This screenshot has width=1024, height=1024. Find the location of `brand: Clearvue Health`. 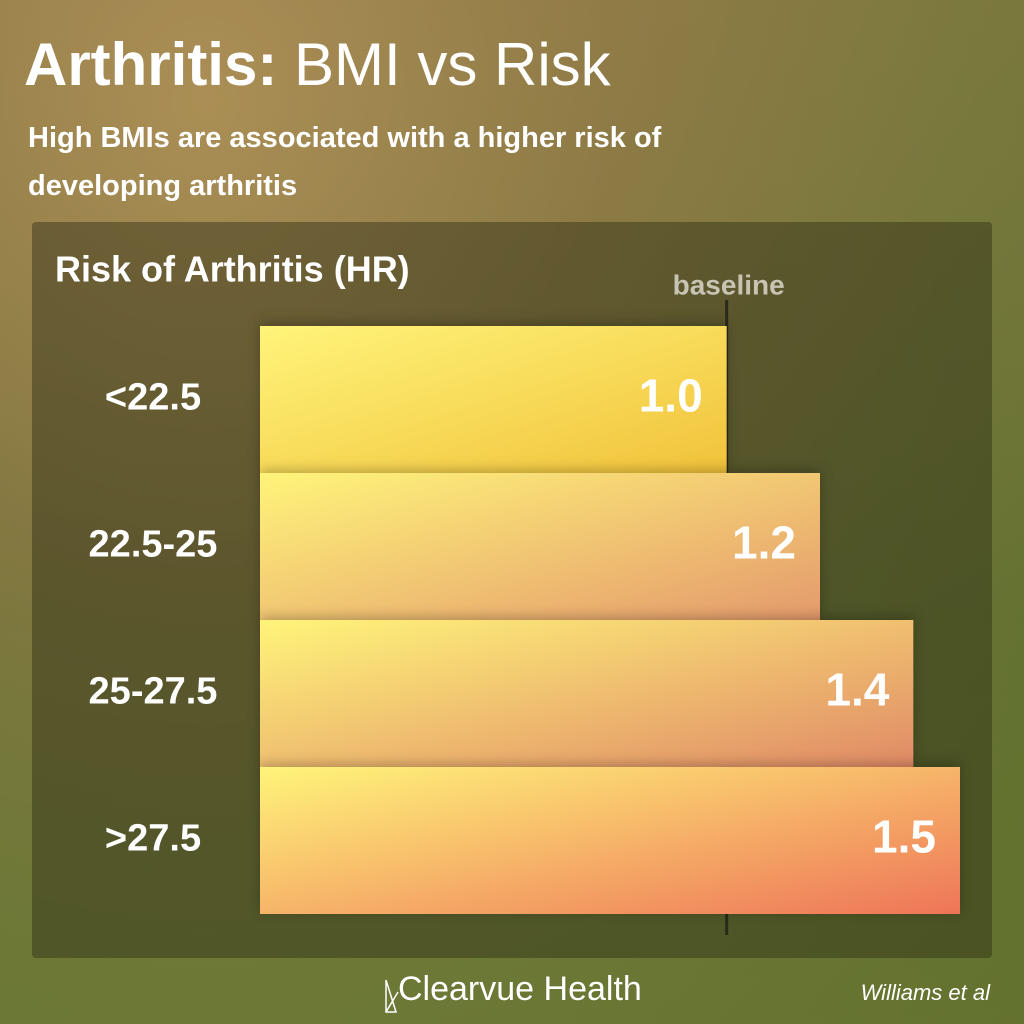

brand: Clearvue Health is located at coordinates (520, 989).